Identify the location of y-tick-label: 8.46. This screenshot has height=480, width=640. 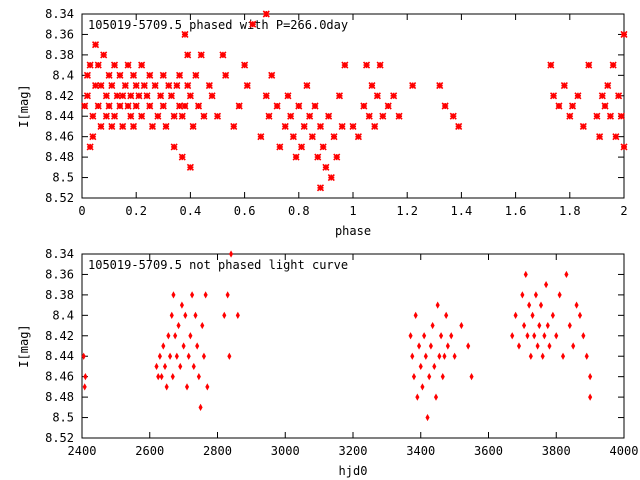
(59, 137).